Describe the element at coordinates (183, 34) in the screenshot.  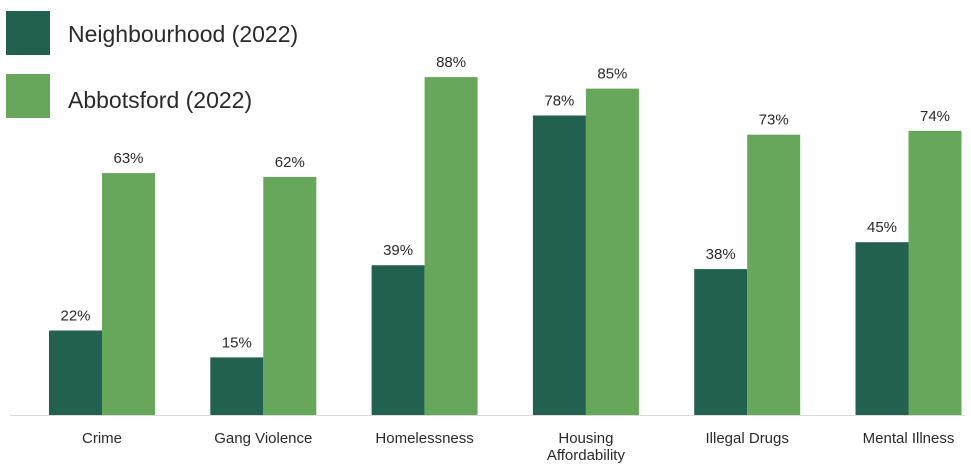
I see `legend-label-neighbourhood: Neighbourhood (2022)` at that location.